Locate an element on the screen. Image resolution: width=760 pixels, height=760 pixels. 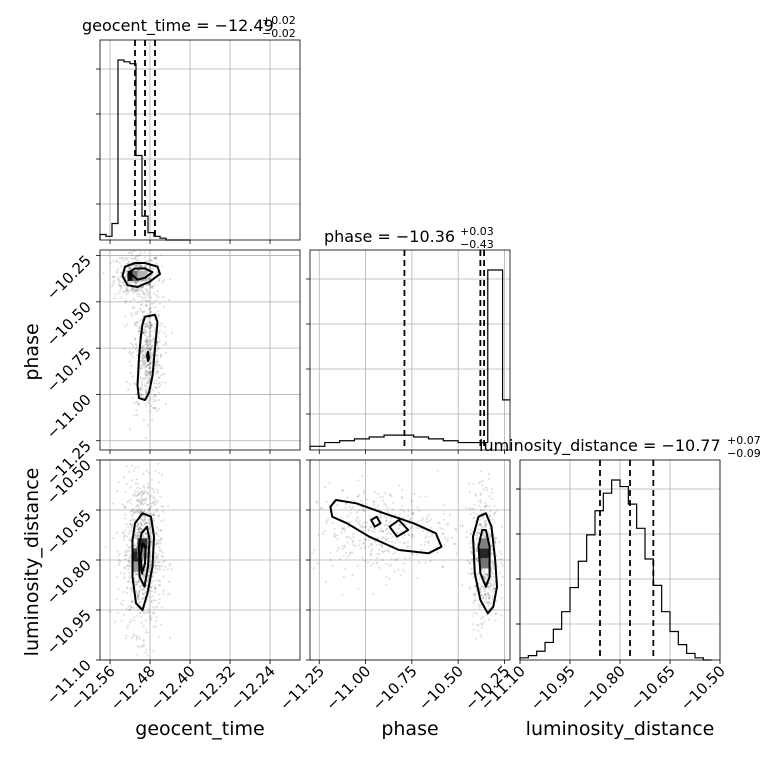
xtick-label-luminosity-distance: −10.95 is located at coordinates (553, 688).